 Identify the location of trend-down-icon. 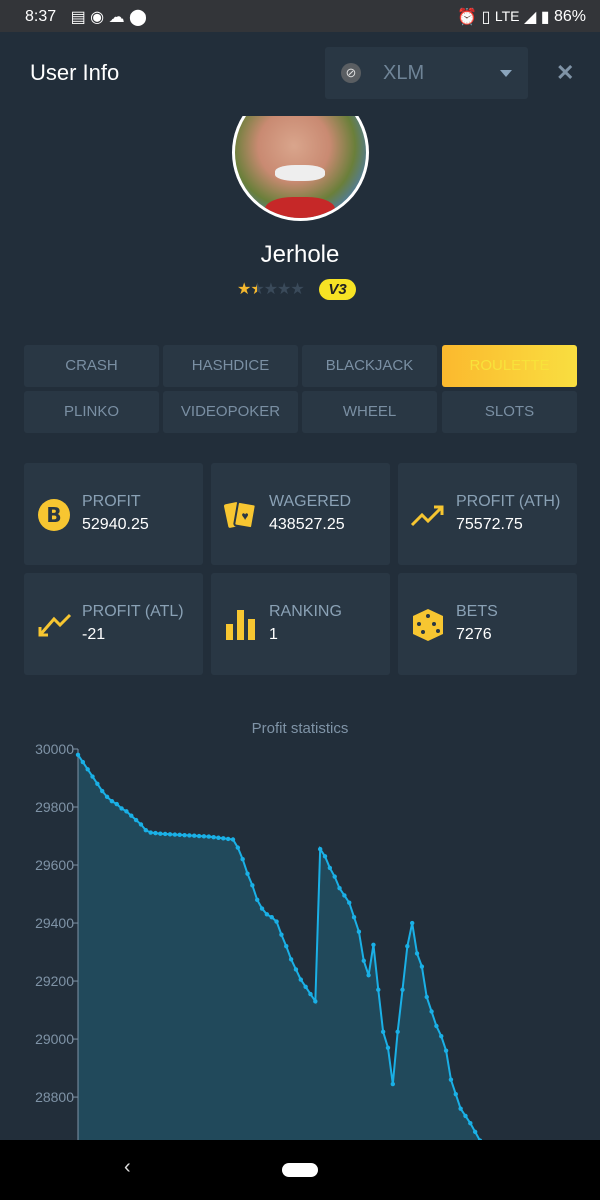
(55, 625).